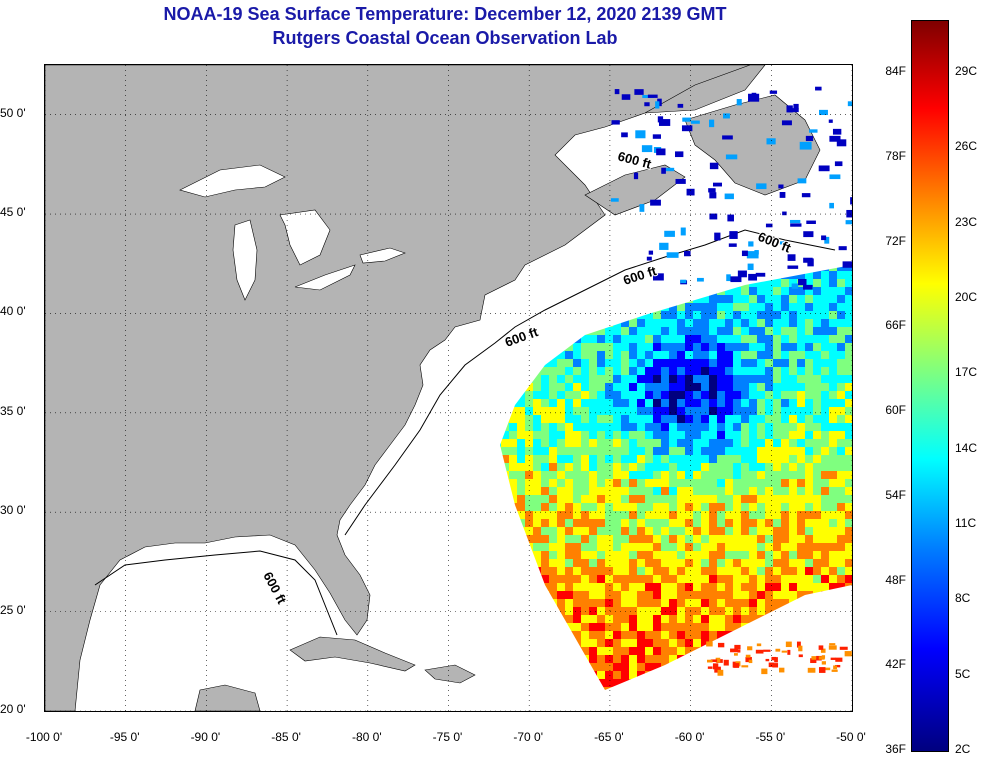  What do you see at coordinates (286, 737) in the screenshot?
I see `longitude-label: -85 0'` at bounding box center [286, 737].